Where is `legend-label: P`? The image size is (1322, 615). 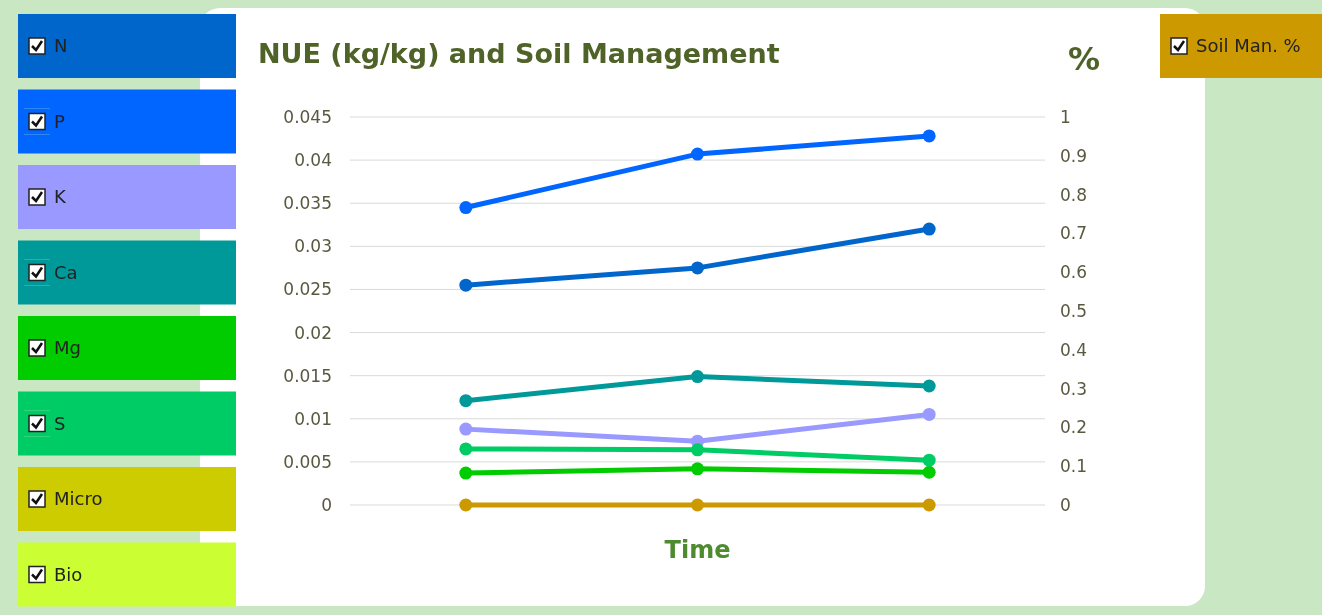 legend-label: P is located at coordinates (59, 121).